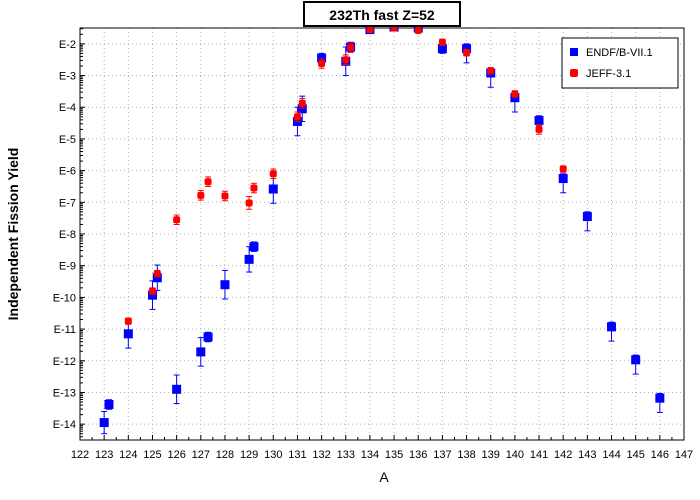 This screenshot has width=700, height=500. What do you see at coordinates (321, 455) in the screenshot?
I see `x-tick-label: 132` at bounding box center [321, 455].